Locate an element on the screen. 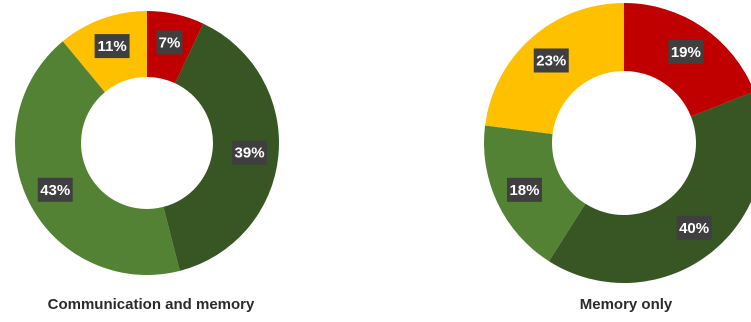  donut-0-data-label-2: 43% is located at coordinates (55, 190).